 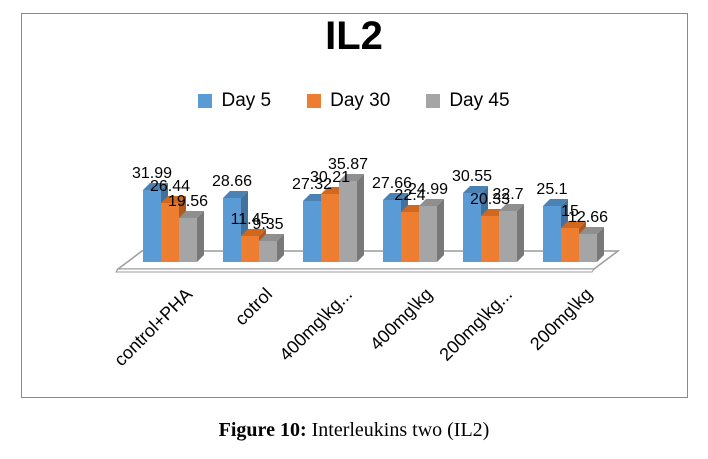 What do you see at coordinates (312, 184) in the screenshot?
I see `data-label-day-5-400mg-kg: 27.32` at bounding box center [312, 184].